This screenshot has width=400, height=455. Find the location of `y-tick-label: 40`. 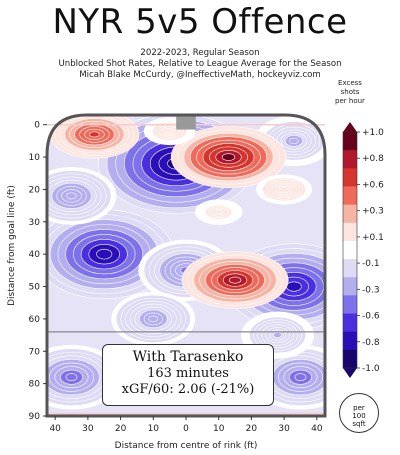

y-tick-label: 40 is located at coordinates (35, 255).